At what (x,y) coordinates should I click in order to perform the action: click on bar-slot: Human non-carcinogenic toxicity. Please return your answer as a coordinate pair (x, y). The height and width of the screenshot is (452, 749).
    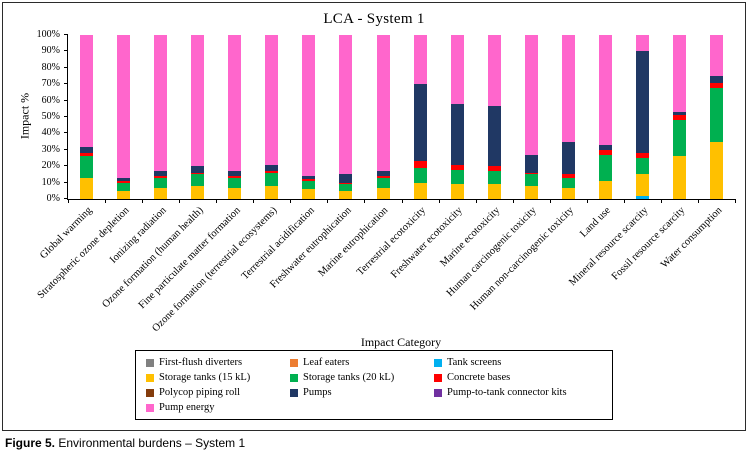
    Looking at the image, I should click on (528, 174).